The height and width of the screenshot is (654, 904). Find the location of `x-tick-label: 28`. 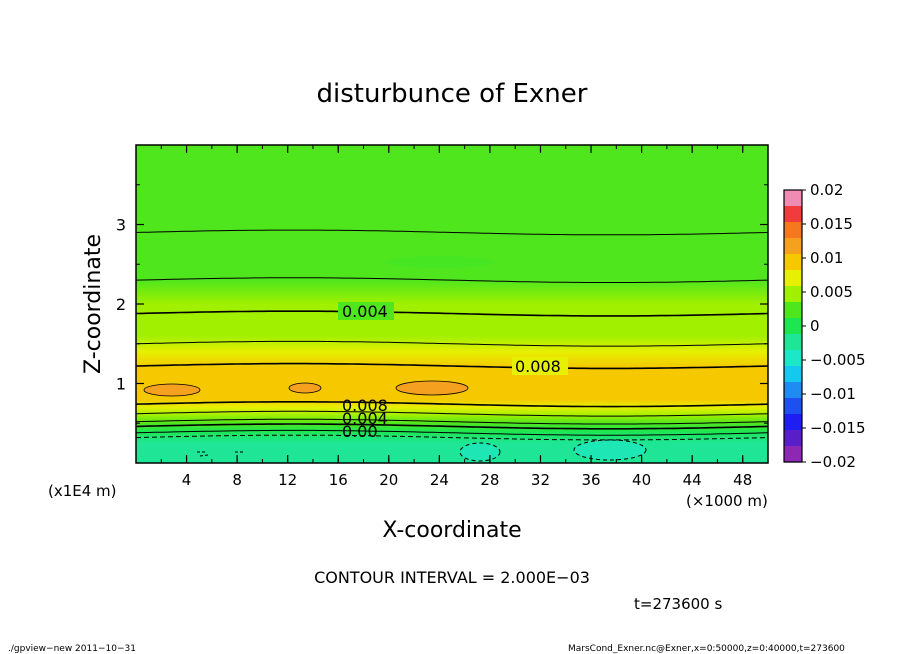

x-tick-label: 28 is located at coordinates (489, 480).